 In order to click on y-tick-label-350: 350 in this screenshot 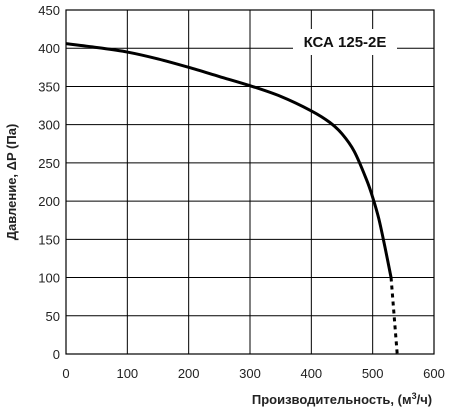, I will do `click(49, 86)`.